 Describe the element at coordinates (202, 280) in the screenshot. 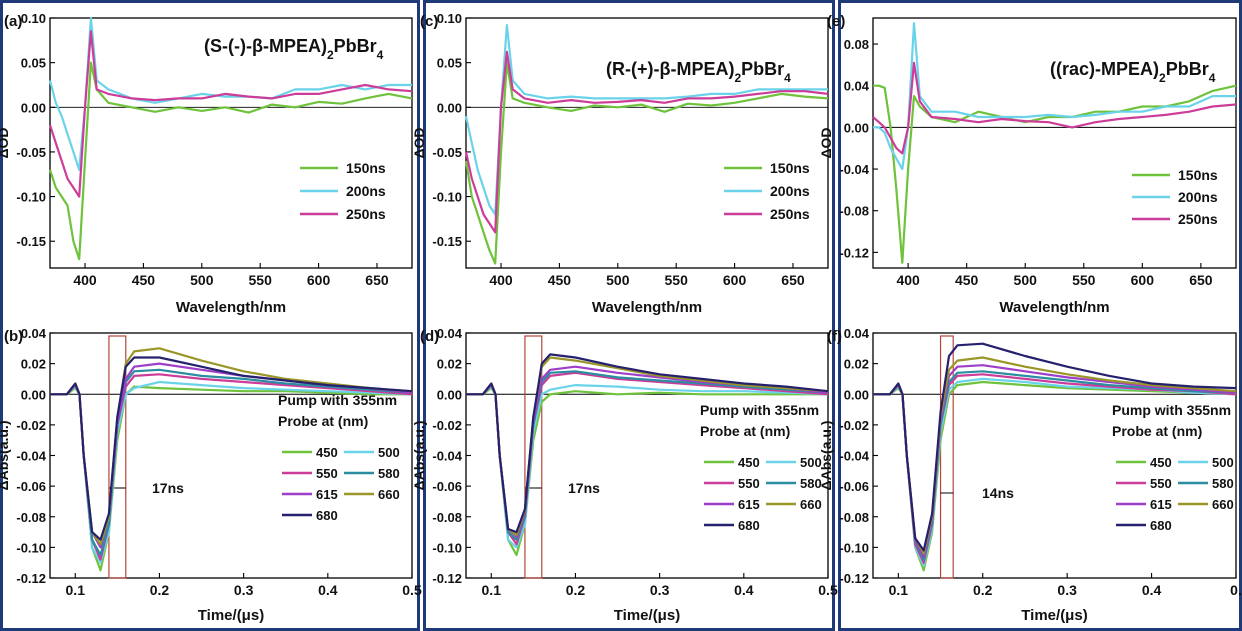

I see `x-tick-label-a: 500` at that location.